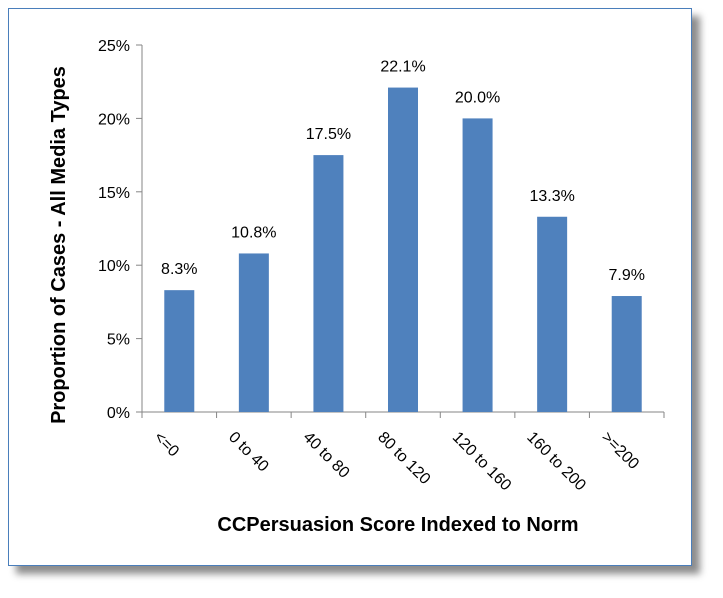  What do you see at coordinates (114, 193) in the screenshot?
I see `y-tick-label: 15%` at bounding box center [114, 193].